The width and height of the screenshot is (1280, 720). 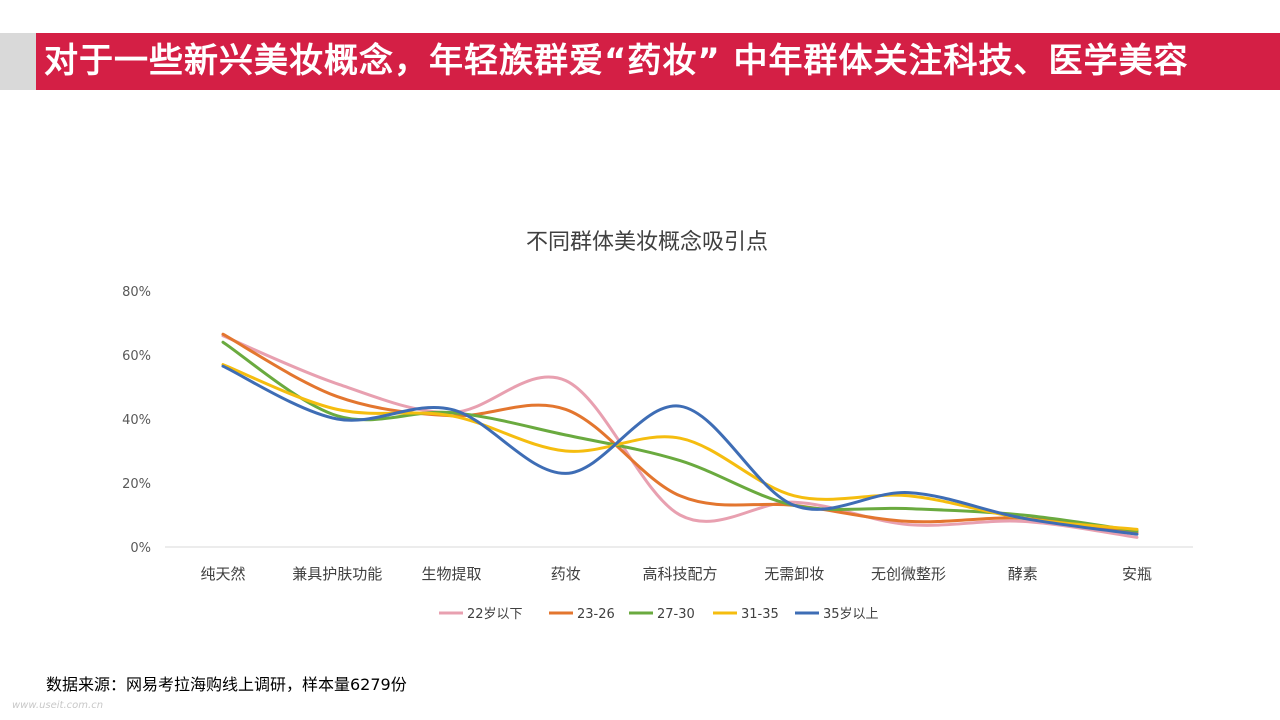 What do you see at coordinates (1137, 574) in the screenshot?
I see `x-tick-label: 安瓶` at bounding box center [1137, 574].